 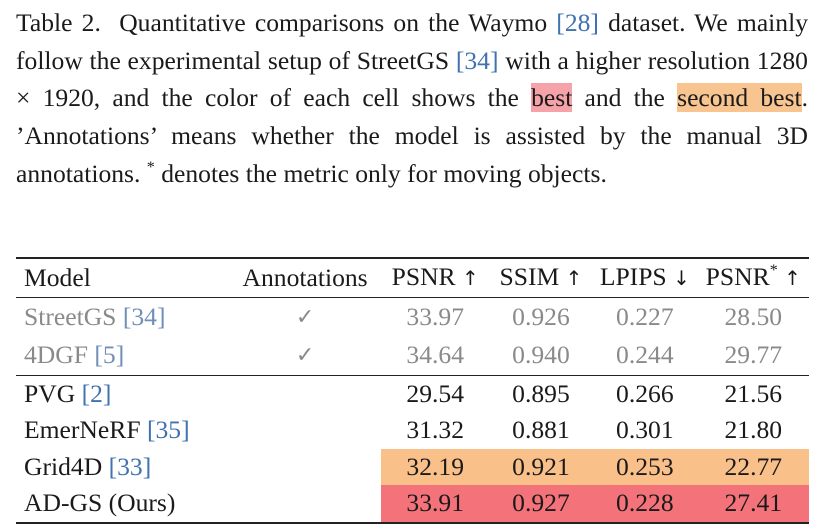 I want to click on cell-model: Grid4D [33], so click(x=88, y=466).